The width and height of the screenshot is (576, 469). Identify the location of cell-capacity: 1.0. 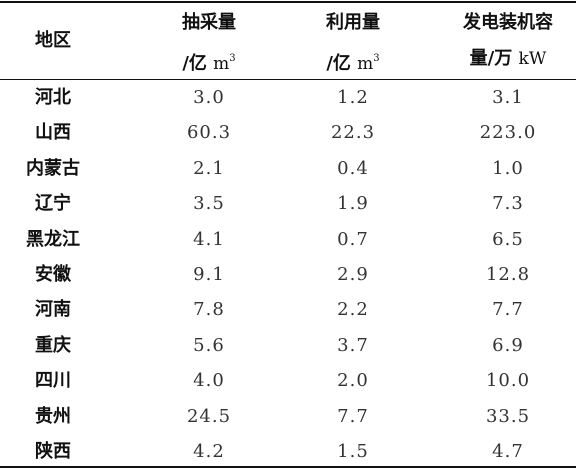
(508, 168).